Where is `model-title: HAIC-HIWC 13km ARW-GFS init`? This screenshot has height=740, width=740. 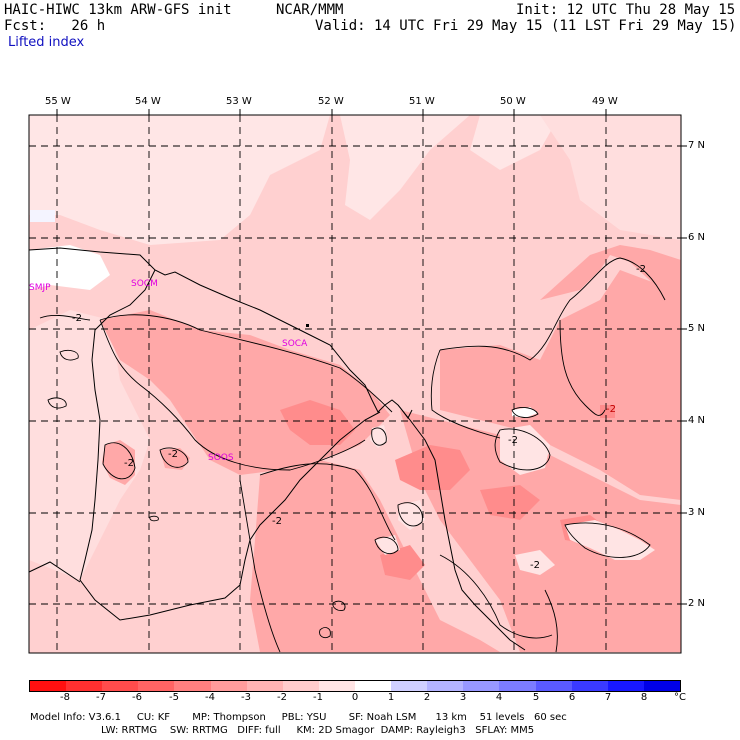 model-title: HAIC-HIWC 13km ARW-GFS init is located at coordinates (118, 10).